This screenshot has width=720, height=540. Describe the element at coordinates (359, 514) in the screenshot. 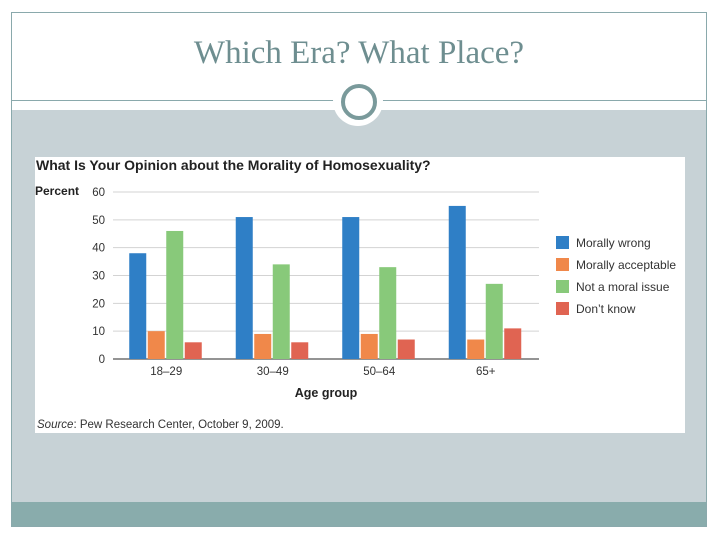

I see `footer-bar` at that location.